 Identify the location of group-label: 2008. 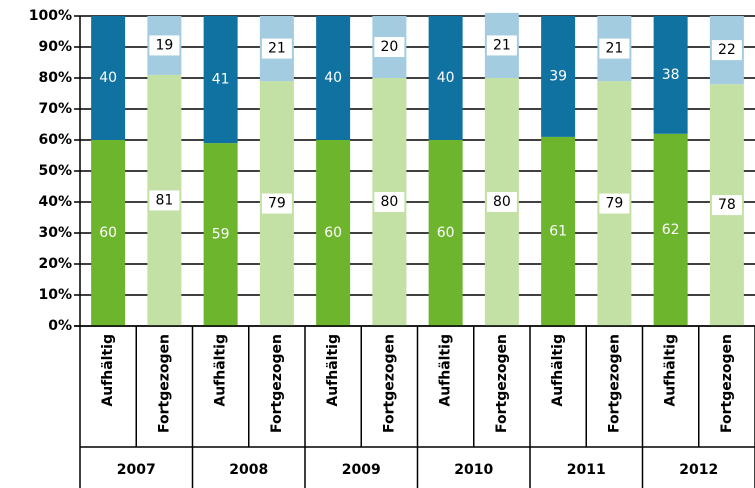
(248, 470).